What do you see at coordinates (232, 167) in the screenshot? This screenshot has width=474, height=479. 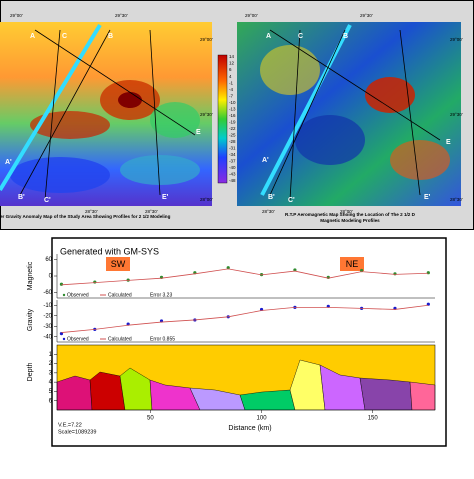 I see `colorbar-label: -40` at bounding box center [232, 167].